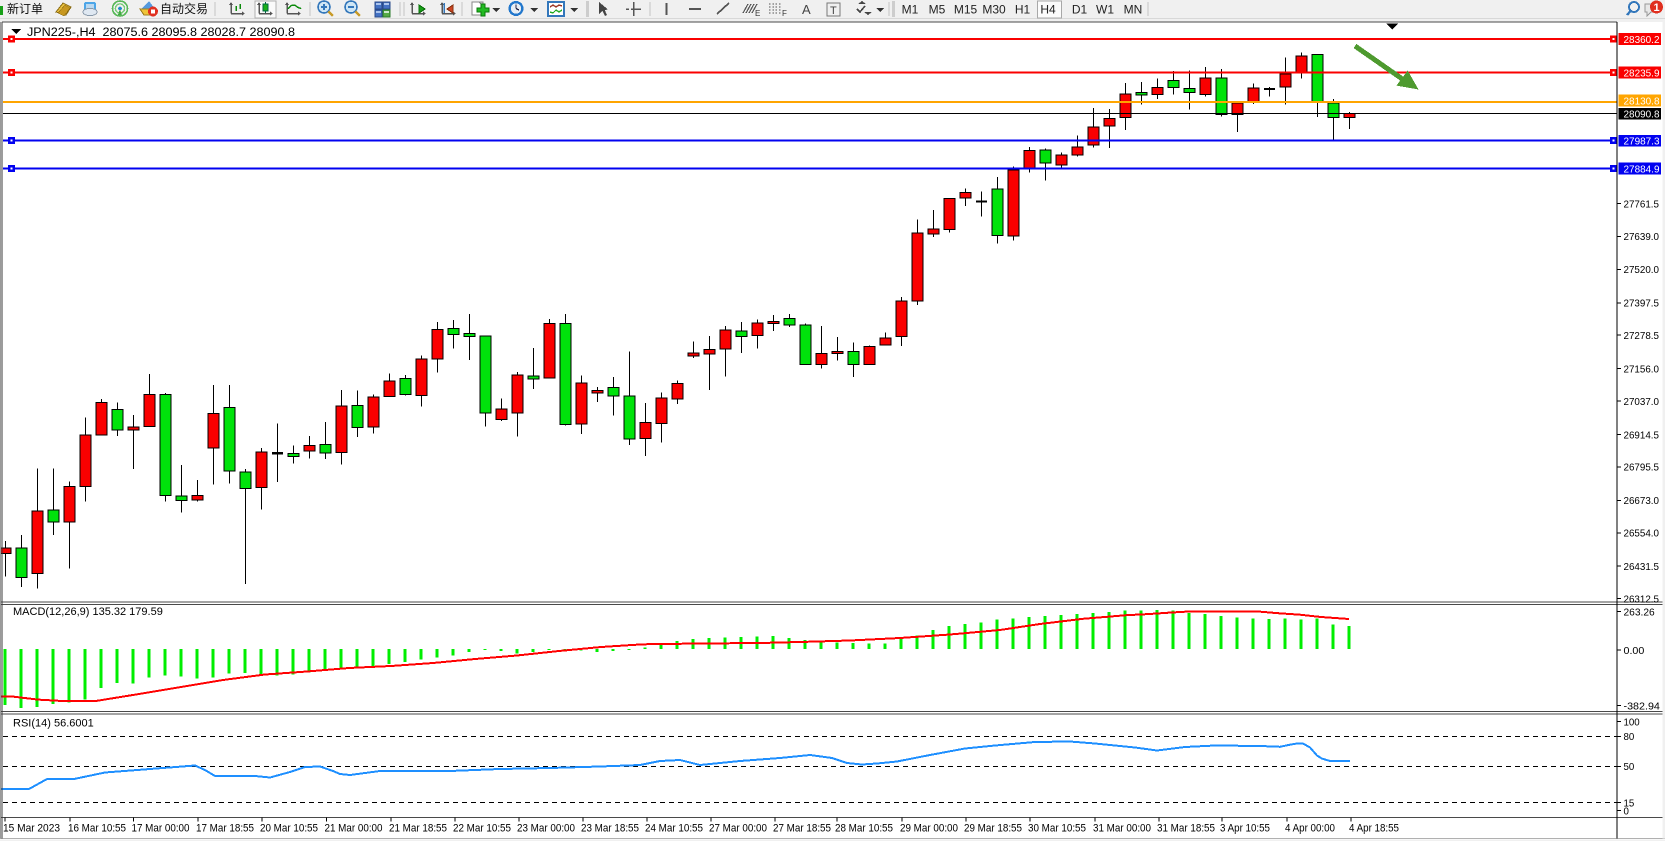  Describe the element at coordinates (1642, 270) in the screenshot. I see `svg-text: 27520.0` at that location.